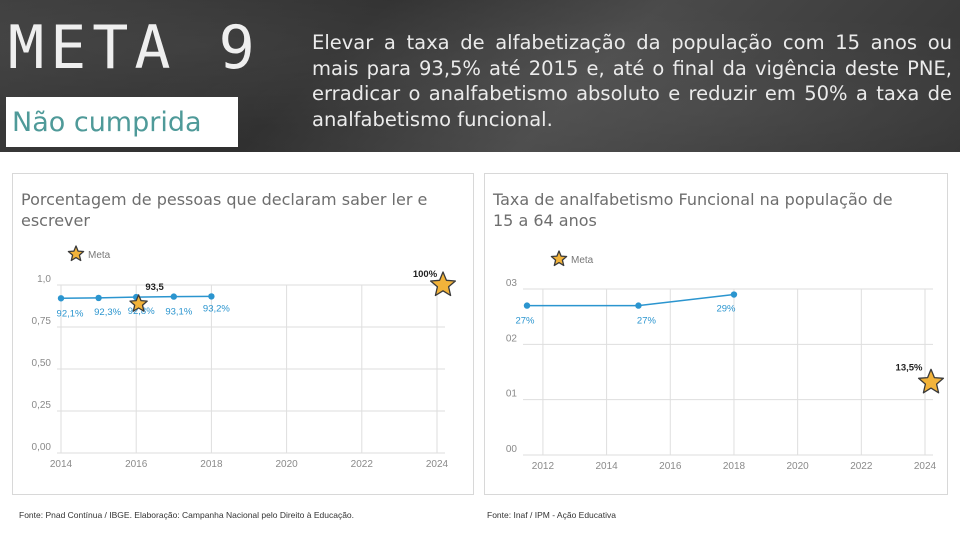 The width and height of the screenshot is (960, 540). I want to click on y-tick-label: 0,50, so click(42, 363).